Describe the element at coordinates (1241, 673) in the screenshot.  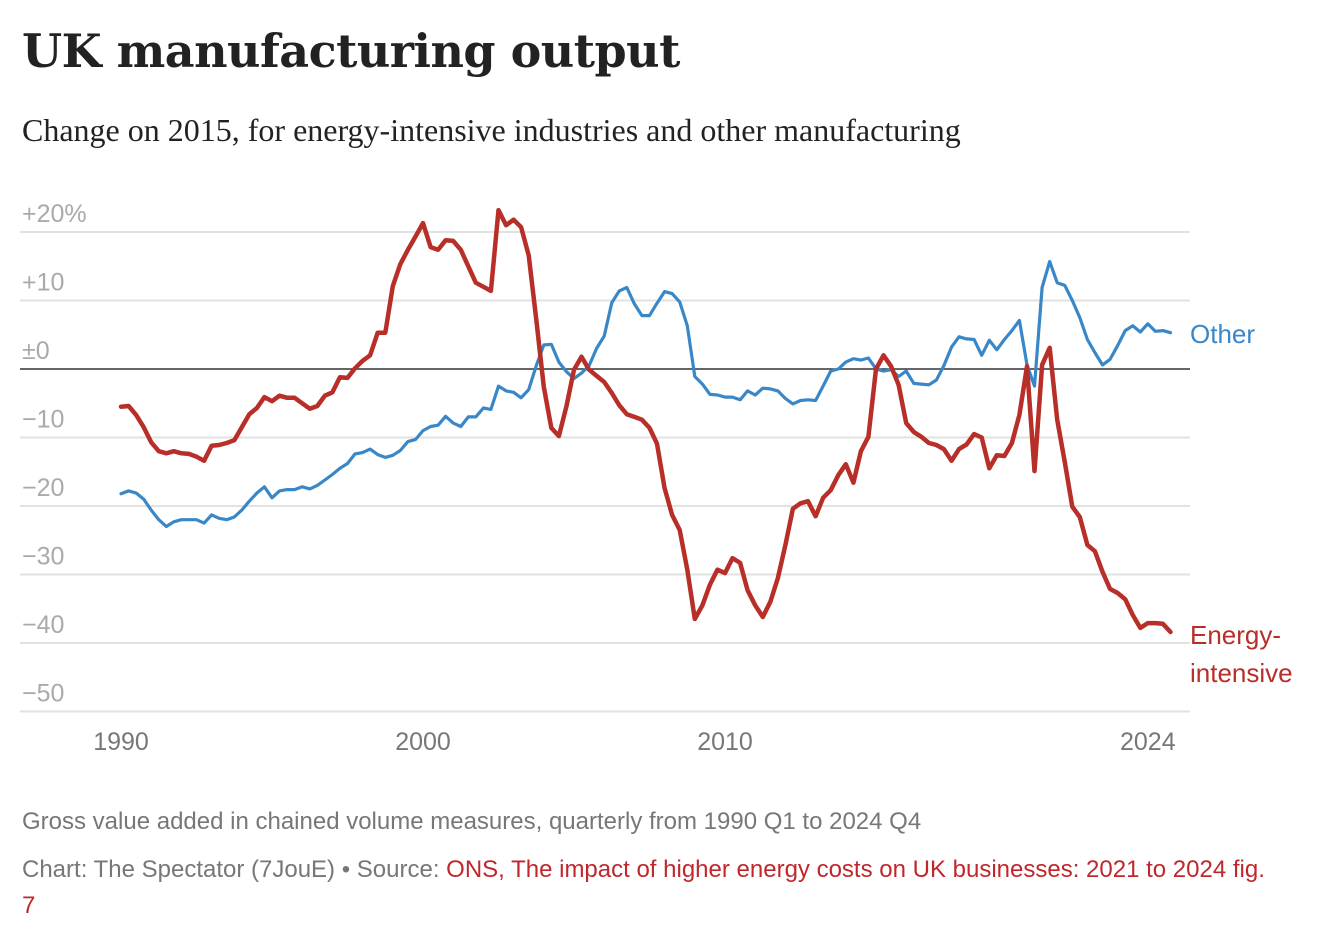
I see `series-label-energy-intensive-2: intensive` at that location.